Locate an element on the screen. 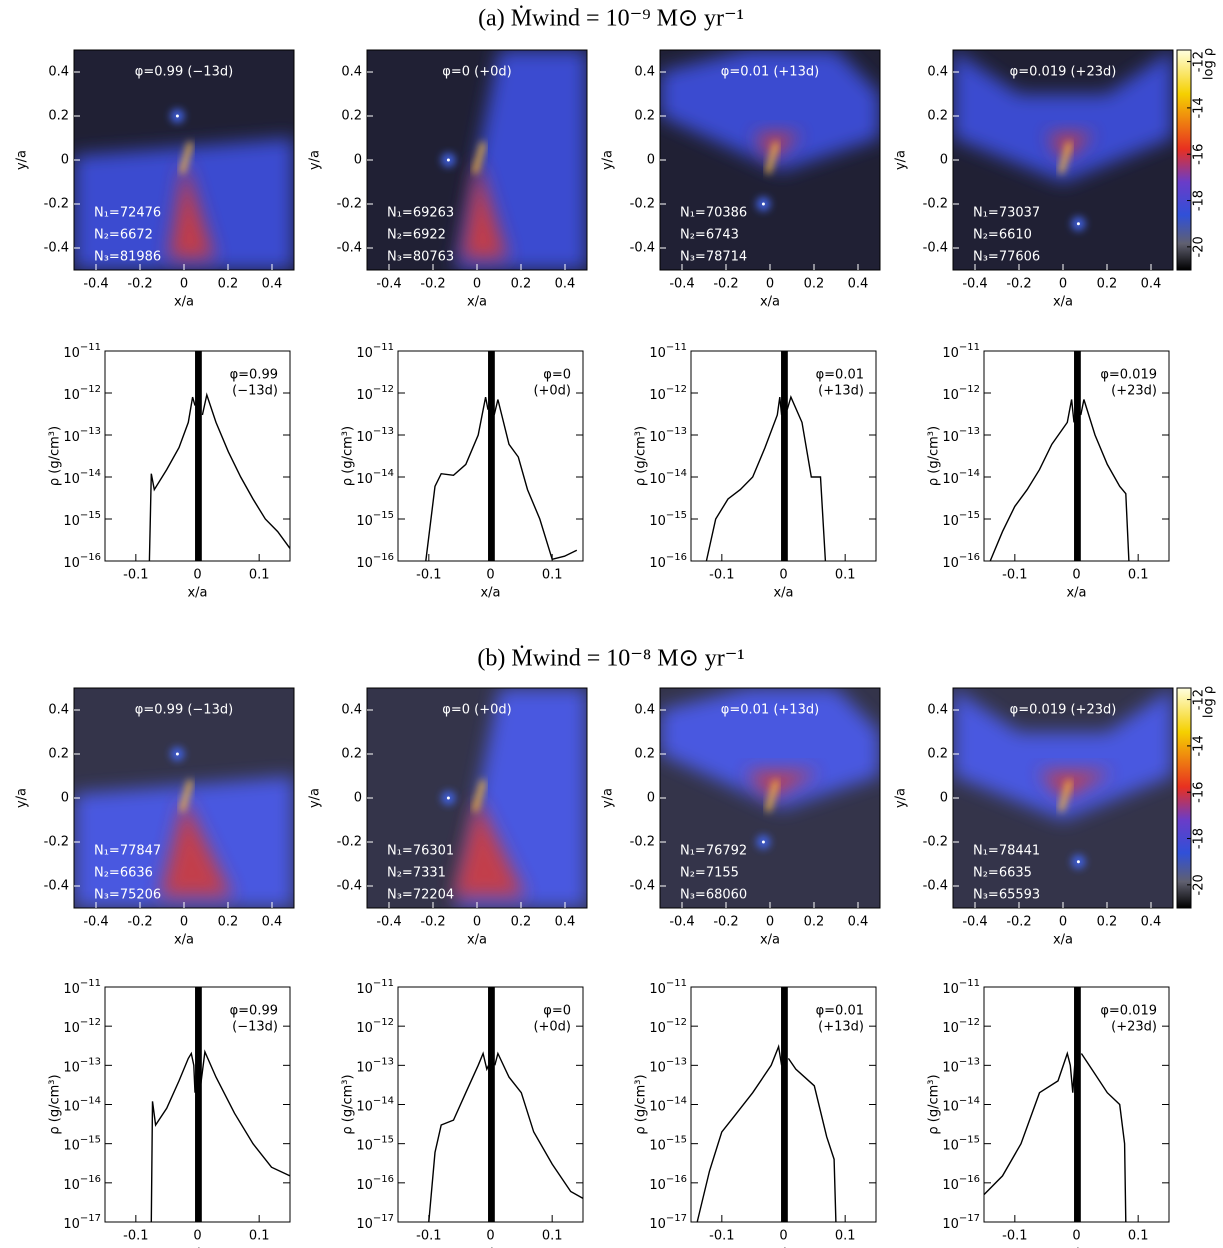  shock-core is located at coordinates (186, 157).